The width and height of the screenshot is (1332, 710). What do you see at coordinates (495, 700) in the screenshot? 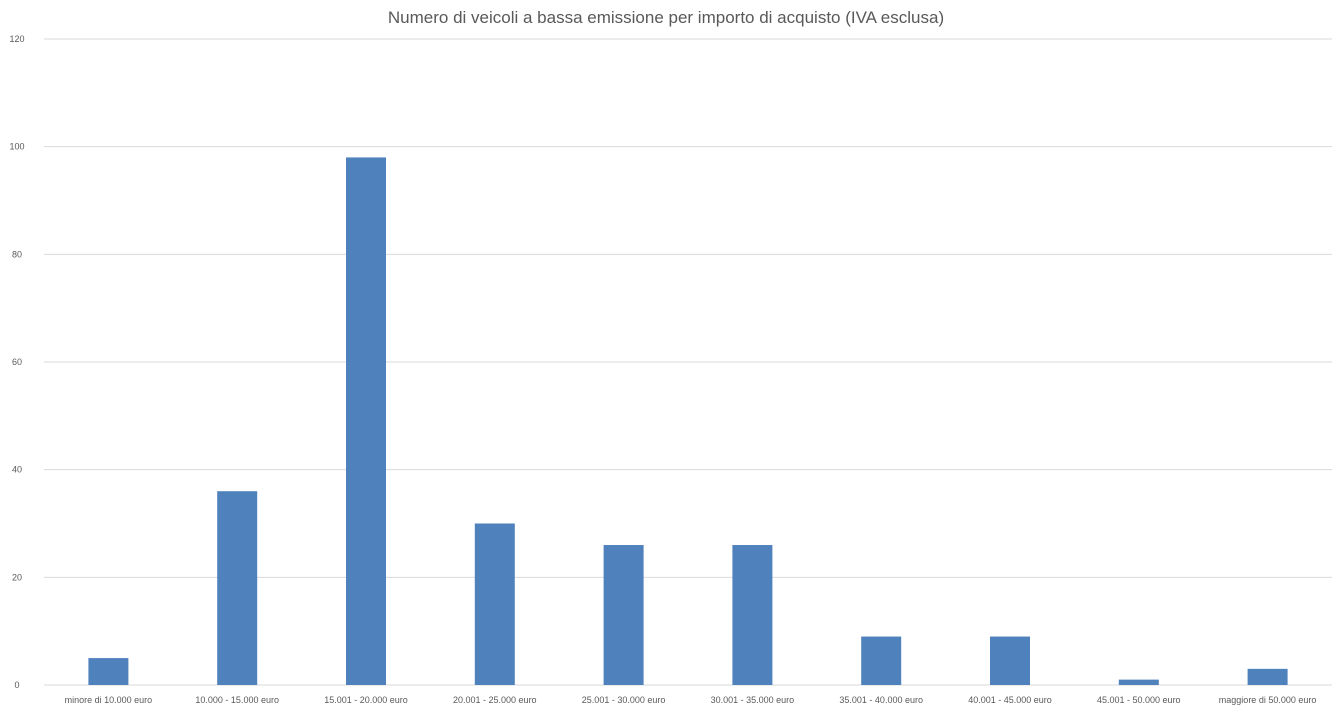
I see `x-tick-label: 20.001 - 25.000 euro` at bounding box center [495, 700].